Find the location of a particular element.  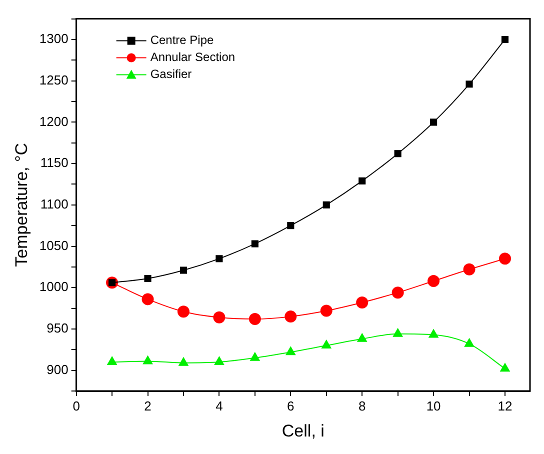

y-tick-label: 1300 is located at coordinates (53, 38).